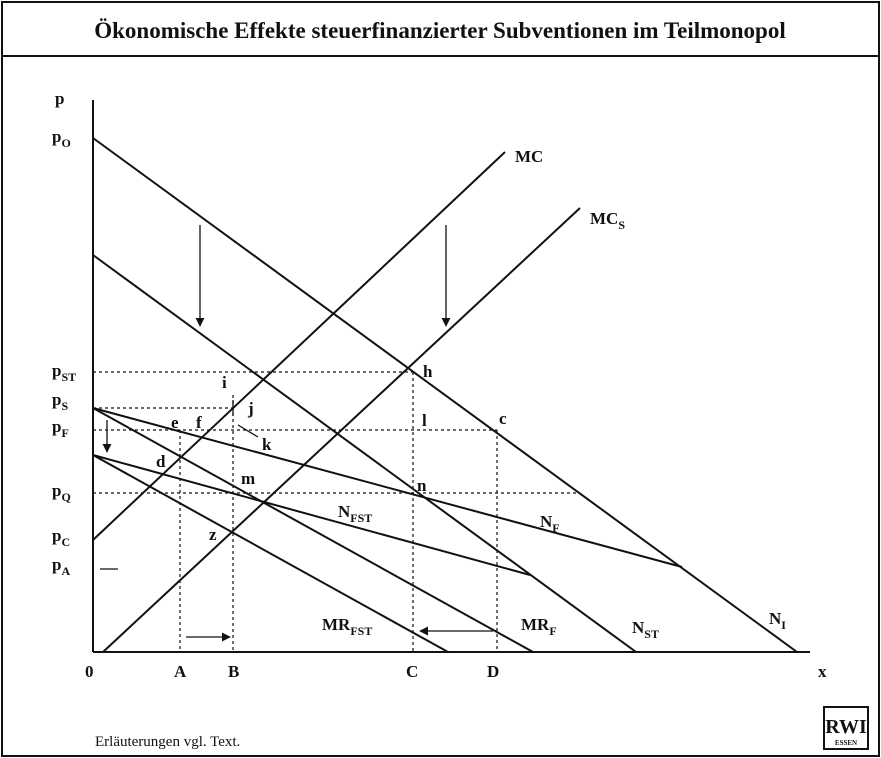 The width and height of the screenshot is (881, 758). Describe the element at coordinates (336, 671) in the screenshot. I see `quantity-labels: A B C D` at that location.